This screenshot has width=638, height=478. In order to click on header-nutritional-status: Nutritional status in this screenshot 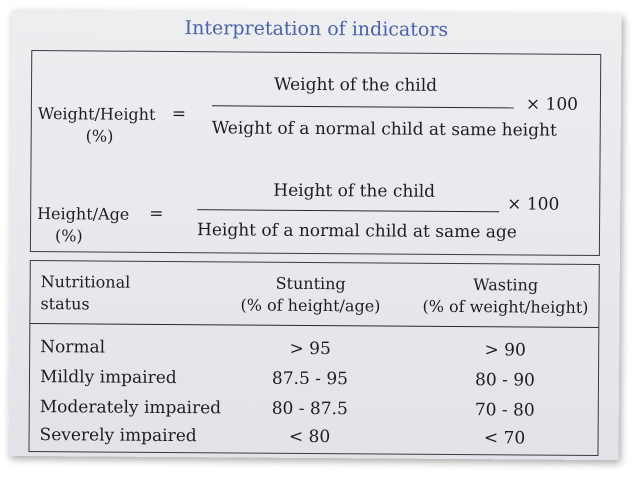, I will do `click(85, 293)`.